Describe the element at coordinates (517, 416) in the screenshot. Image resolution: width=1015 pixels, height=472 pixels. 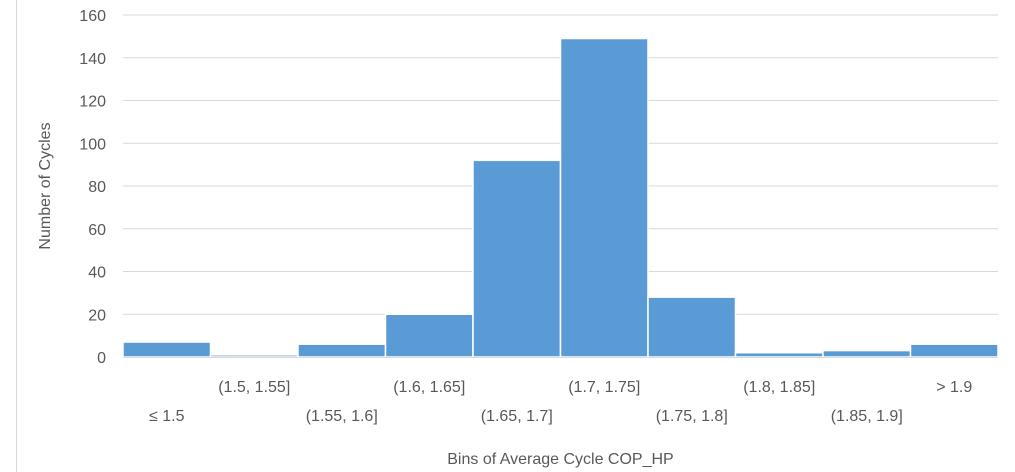
I see `x-tick-label: (1.65, 1.7]` at that location.